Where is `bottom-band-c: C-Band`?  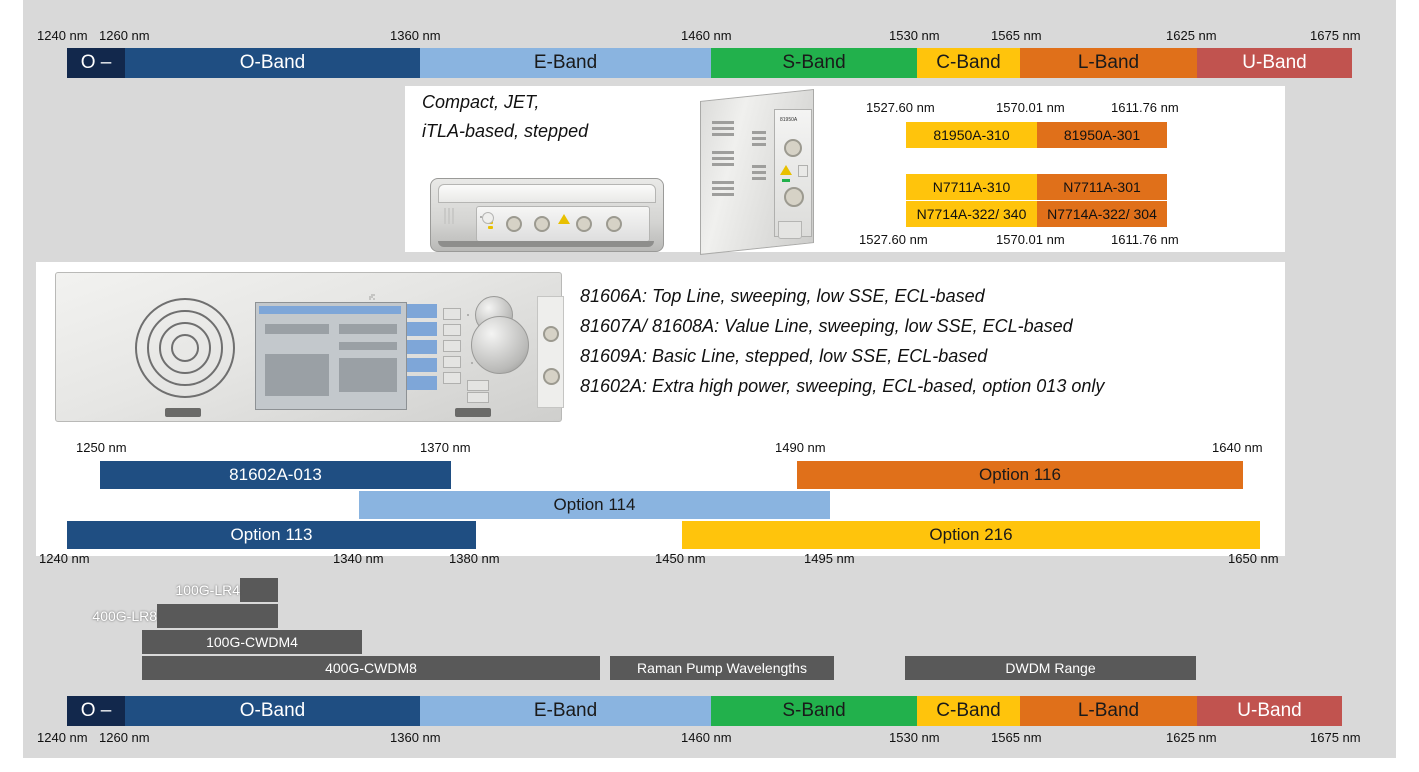 bottom-band-c: C-Band is located at coordinates (968, 711).